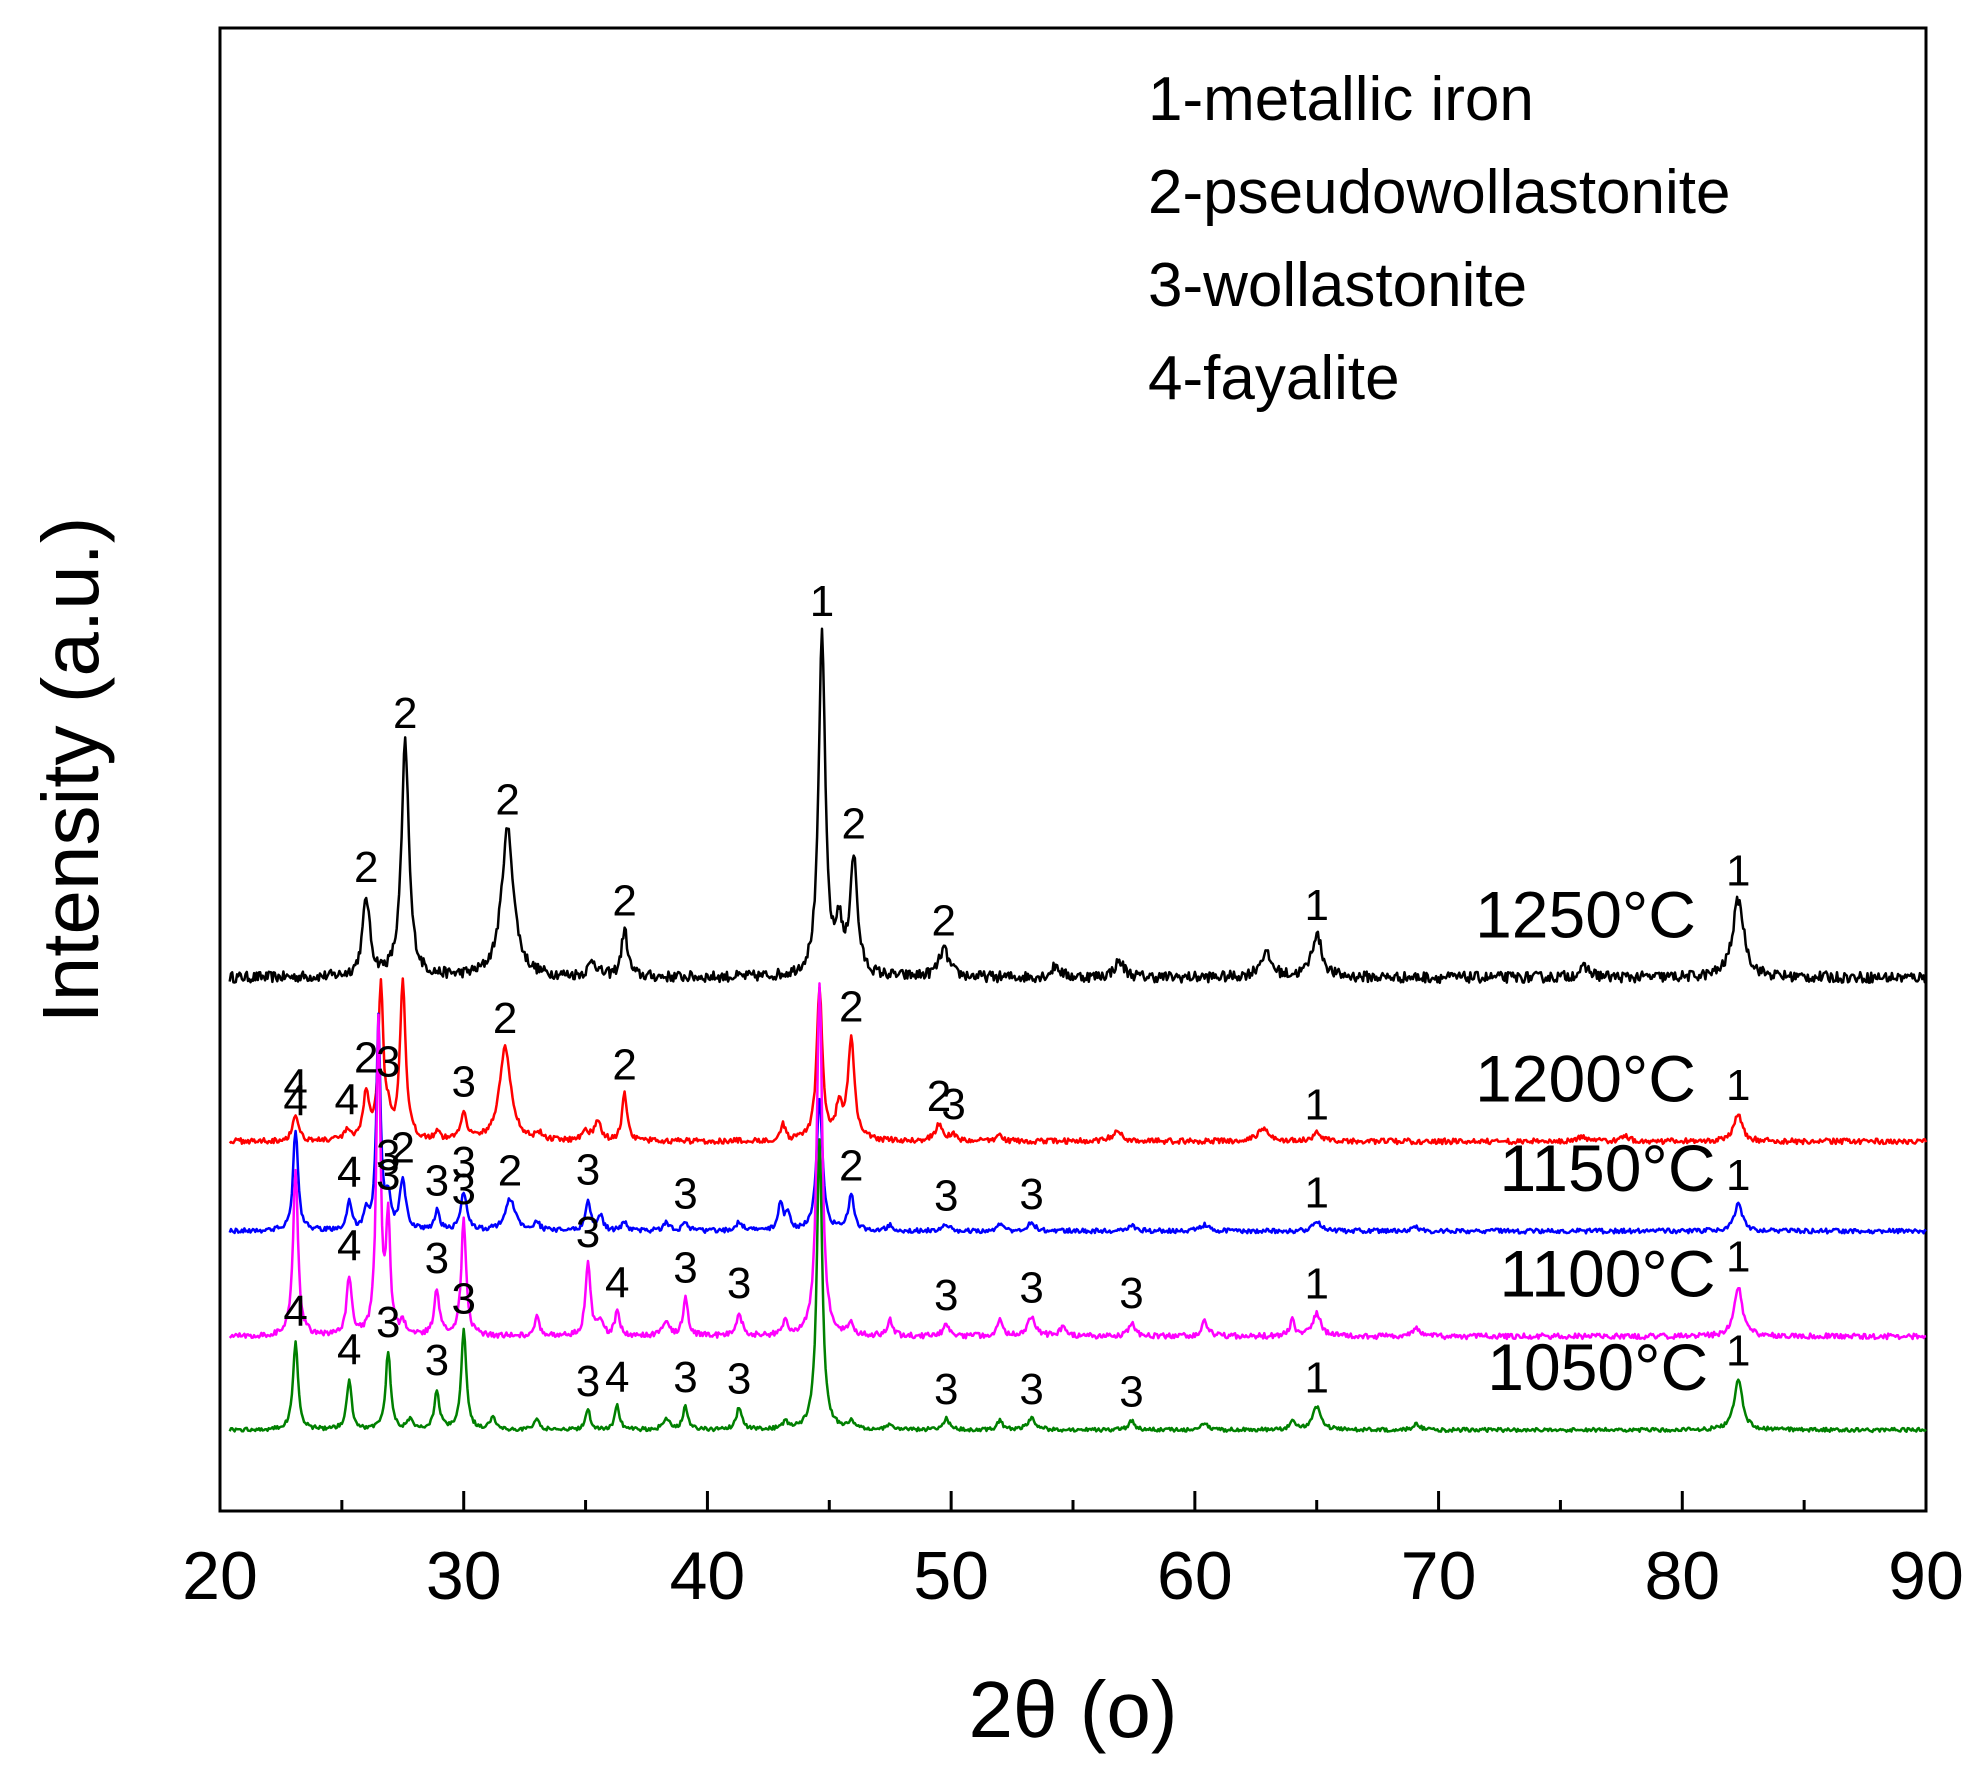  What do you see at coordinates (1439, 192) in the screenshot?
I see `legend-item-2: 2-pseudowollastonite` at bounding box center [1439, 192].